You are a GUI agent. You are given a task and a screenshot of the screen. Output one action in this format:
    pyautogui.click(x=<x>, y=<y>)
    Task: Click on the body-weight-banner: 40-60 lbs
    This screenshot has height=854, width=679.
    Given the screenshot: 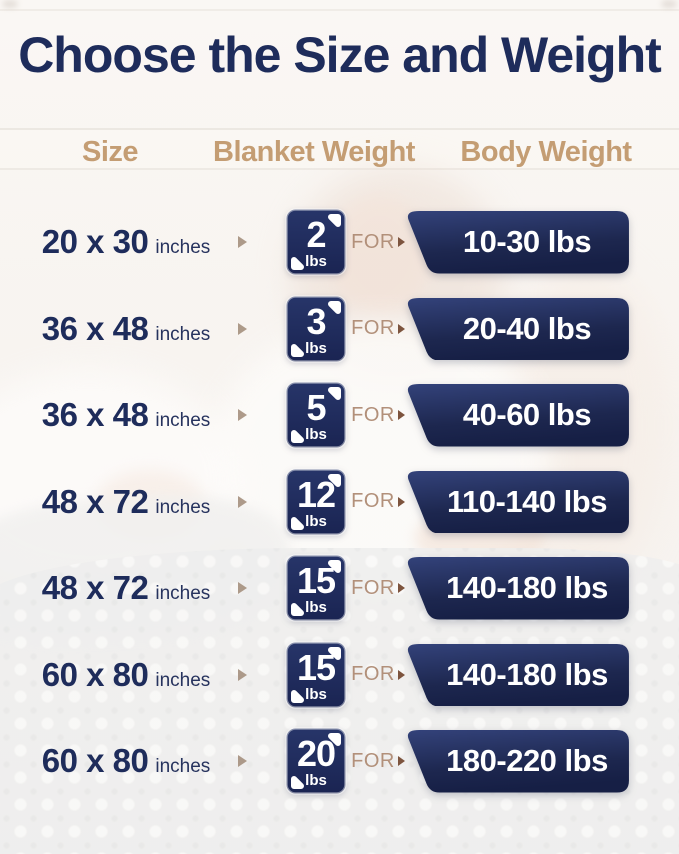 What is the action you would take?
    pyautogui.click(x=517, y=415)
    